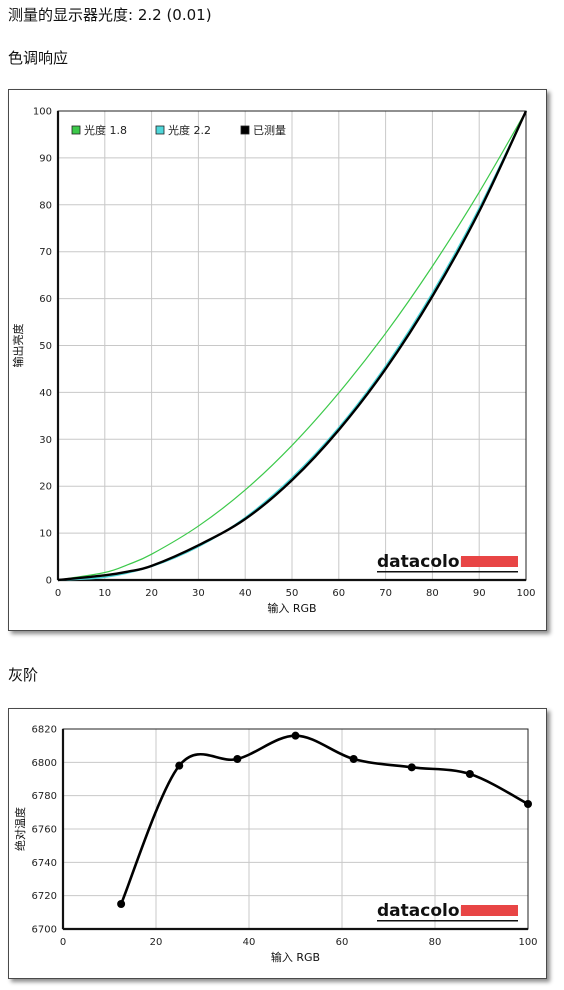 The height and width of the screenshot is (990, 564). What do you see at coordinates (45, 252) in the screenshot?
I see `y-tick-label: 70` at bounding box center [45, 252].